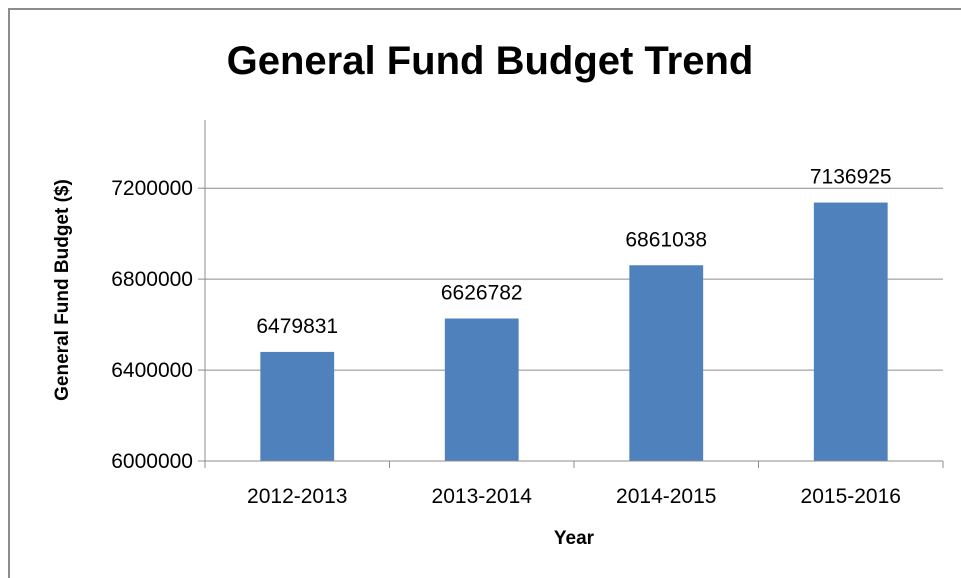 This screenshot has width=961, height=578. I want to click on x-tick-label: 2015-2016, so click(851, 496).